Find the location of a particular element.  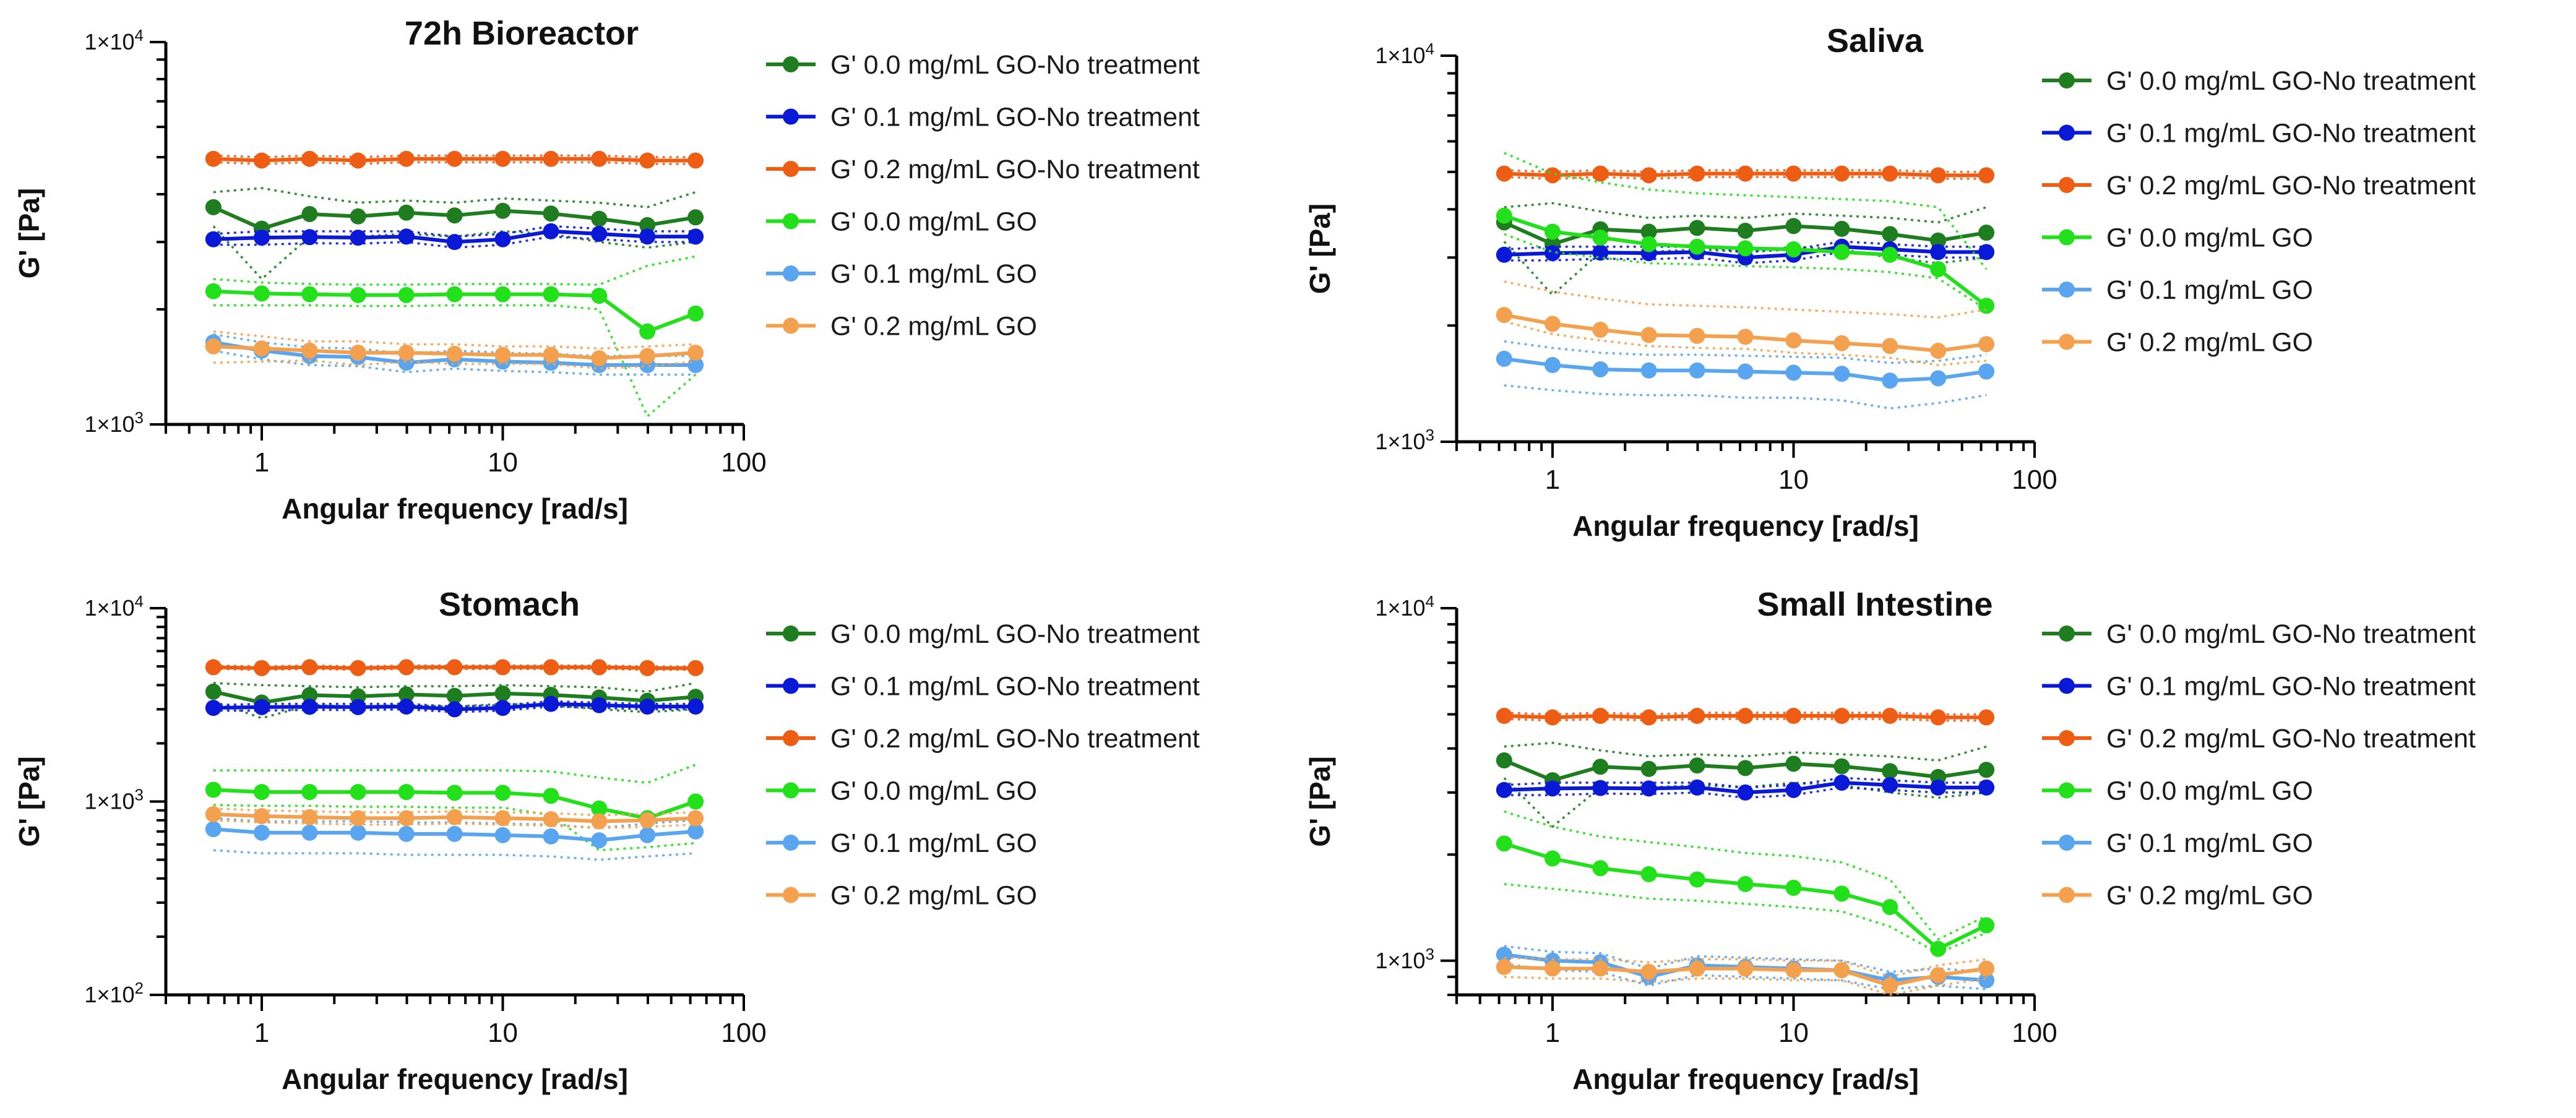

y-axis-label: G' [Pa] is located at coordinates (29, 801).